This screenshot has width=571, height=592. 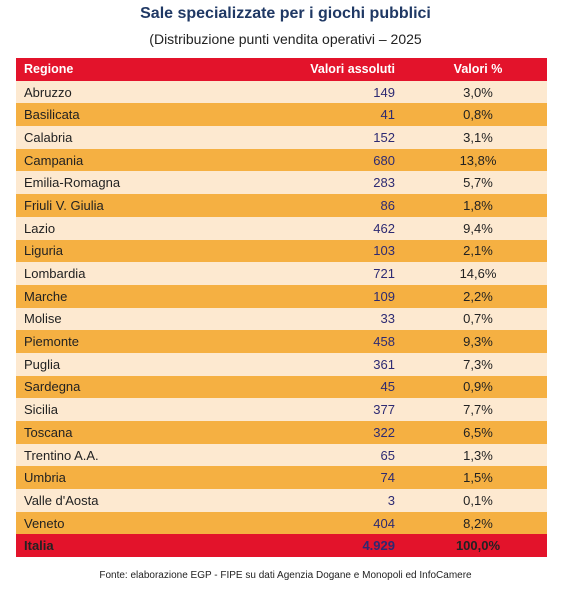 What do you see at coordinates (478, 546) in the screenshot?
I see `total-percent: 100,0%` at bounding box center [478, 546].